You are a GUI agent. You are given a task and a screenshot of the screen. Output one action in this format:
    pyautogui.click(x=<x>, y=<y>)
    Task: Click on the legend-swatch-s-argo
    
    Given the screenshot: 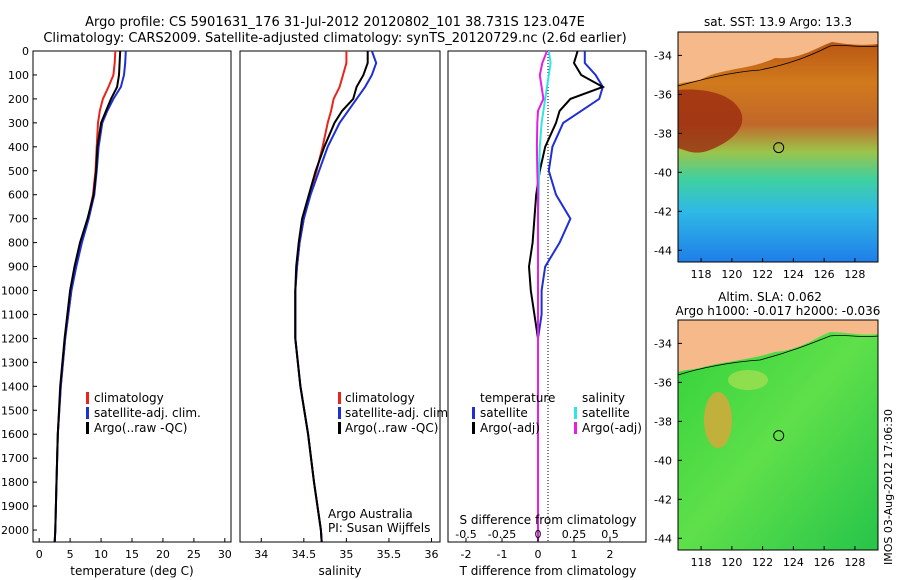 What is the action you would take?
    pyautogui.click(x=575, y=428)
    